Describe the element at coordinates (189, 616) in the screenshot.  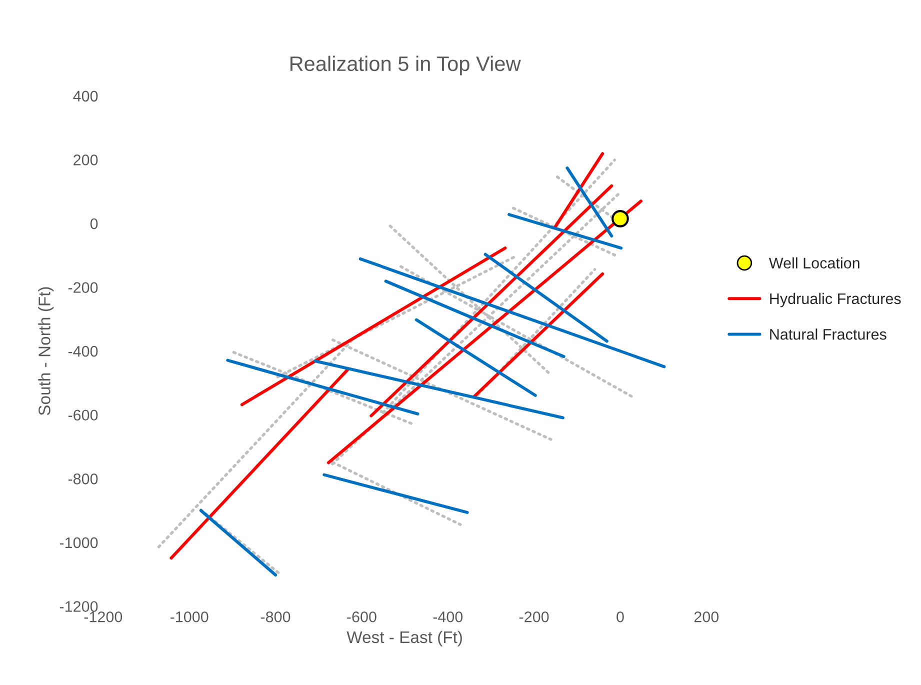
I see `x-tick-label: -1000` at that location.